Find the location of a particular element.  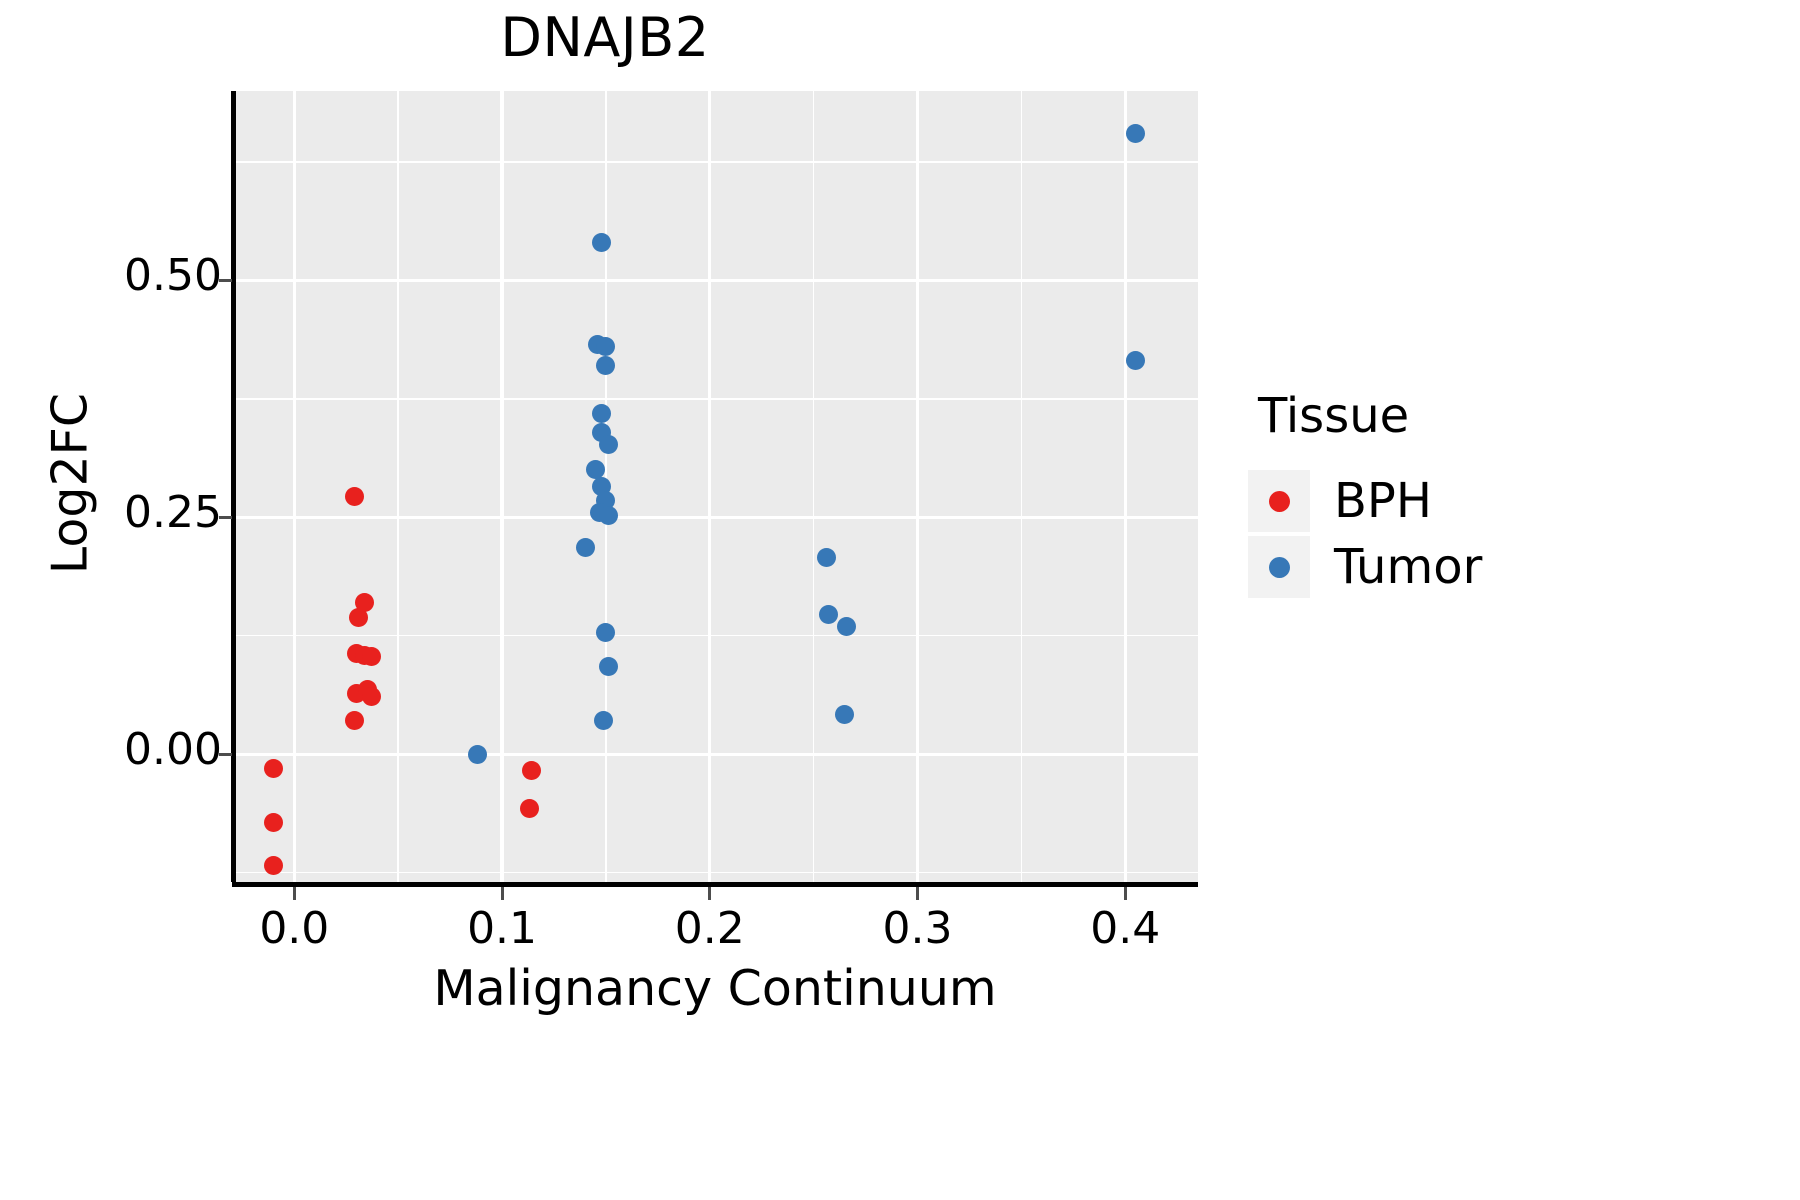

x-axis-tick-label: 0.3 is located at coordinates (917, 928).